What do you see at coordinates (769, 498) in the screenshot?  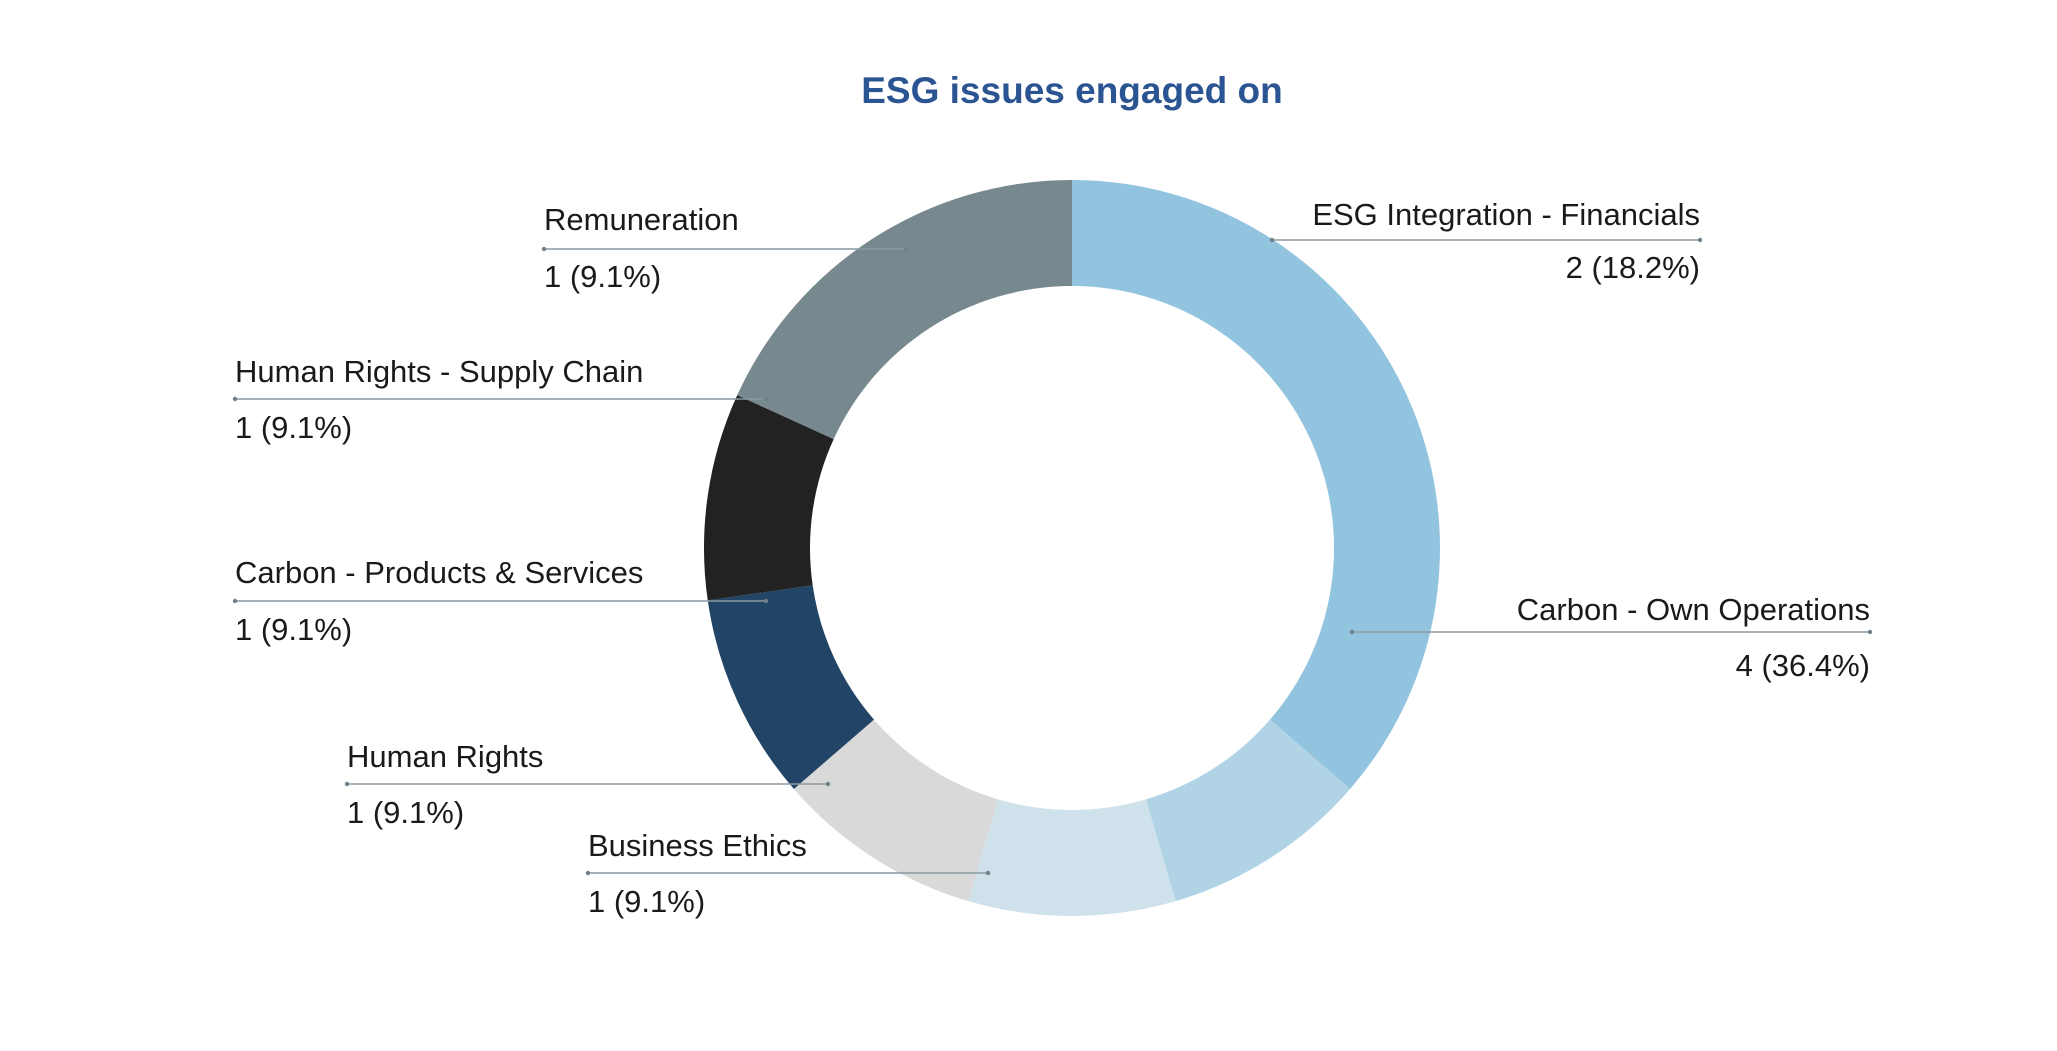 I see `slice-remuneration` at bounding box center [769, 498].